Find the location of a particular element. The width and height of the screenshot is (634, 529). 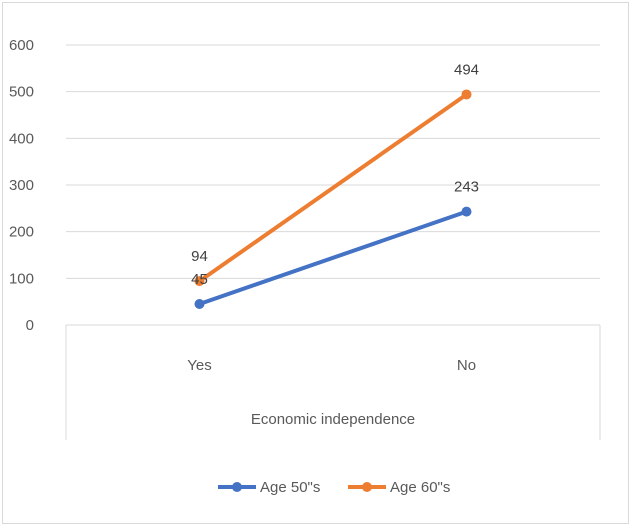

y-axis-ticks: 0 100 200 300 400 500 600 is located at coordinates (21, 185).